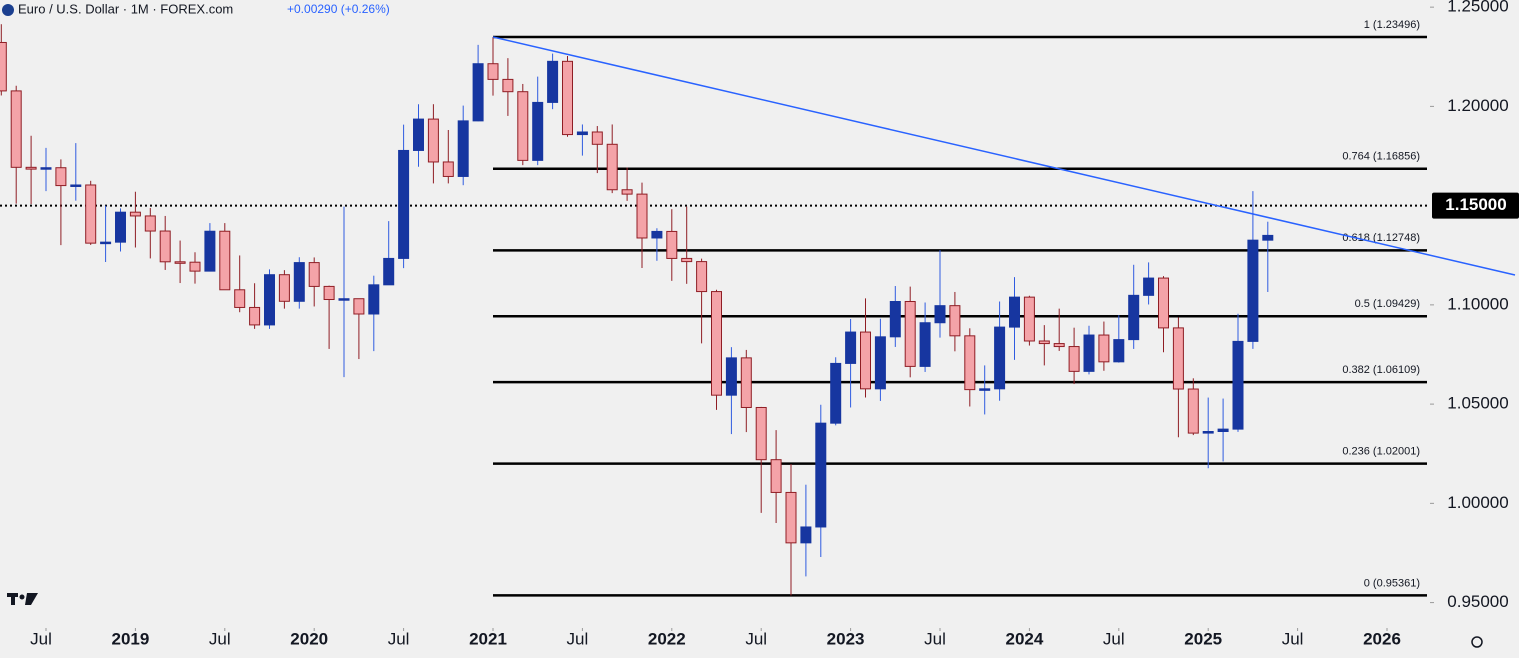 This screenshot has width=1519, height=658. What do you see at coordinates (1381, 238) in the screenshot?
I see `fib-label: 0.618 (1.12748)` at bounding box center [1381, 238].